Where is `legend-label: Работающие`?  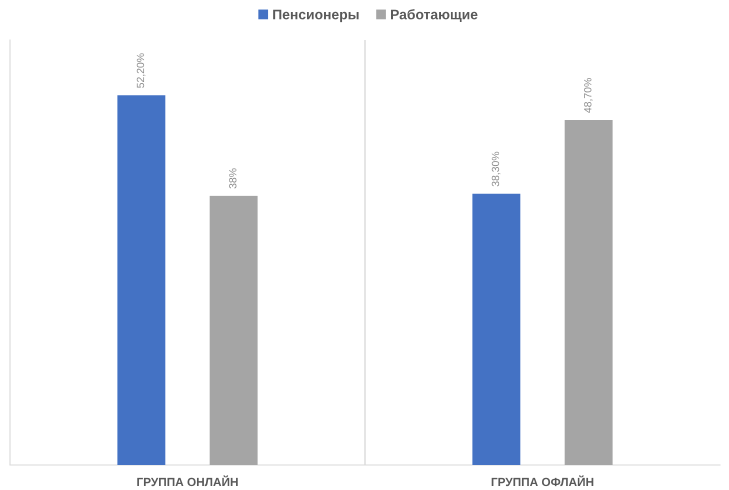
legend-label: Работающие is located at coordinates (434, 15).